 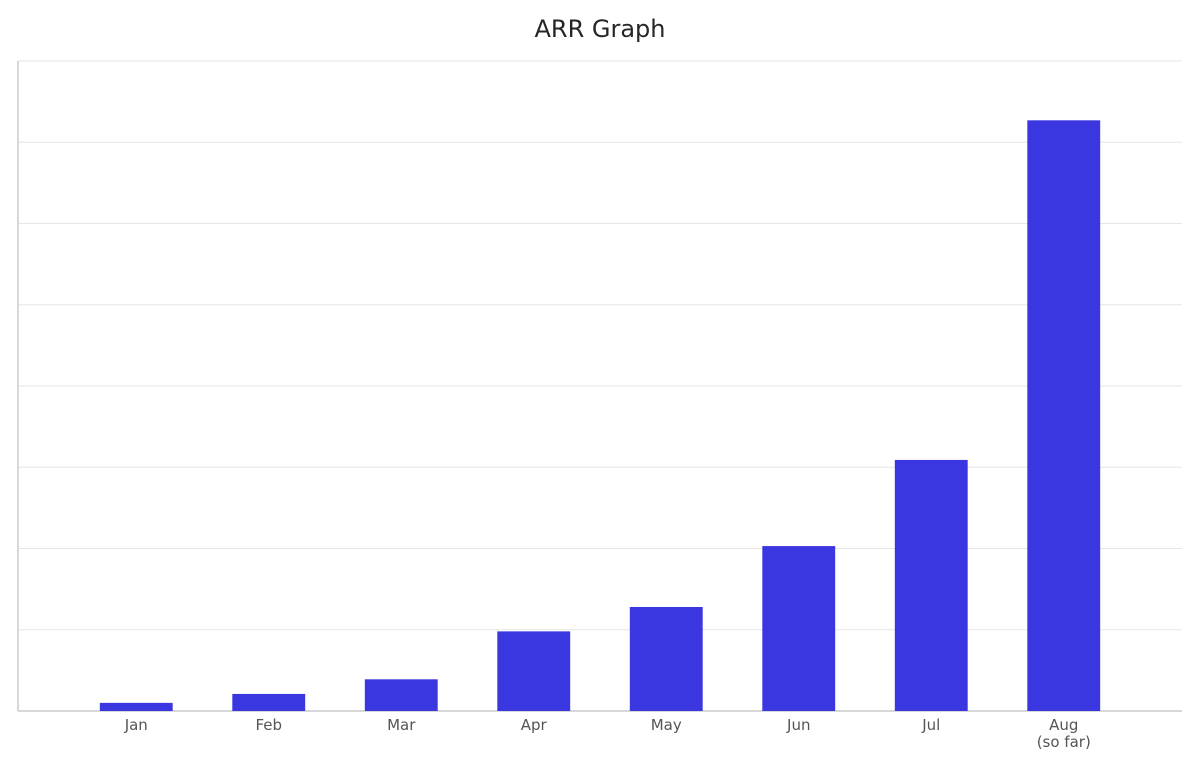 I want to click on x-tick-label: Jul, so click(x=930, y=725).